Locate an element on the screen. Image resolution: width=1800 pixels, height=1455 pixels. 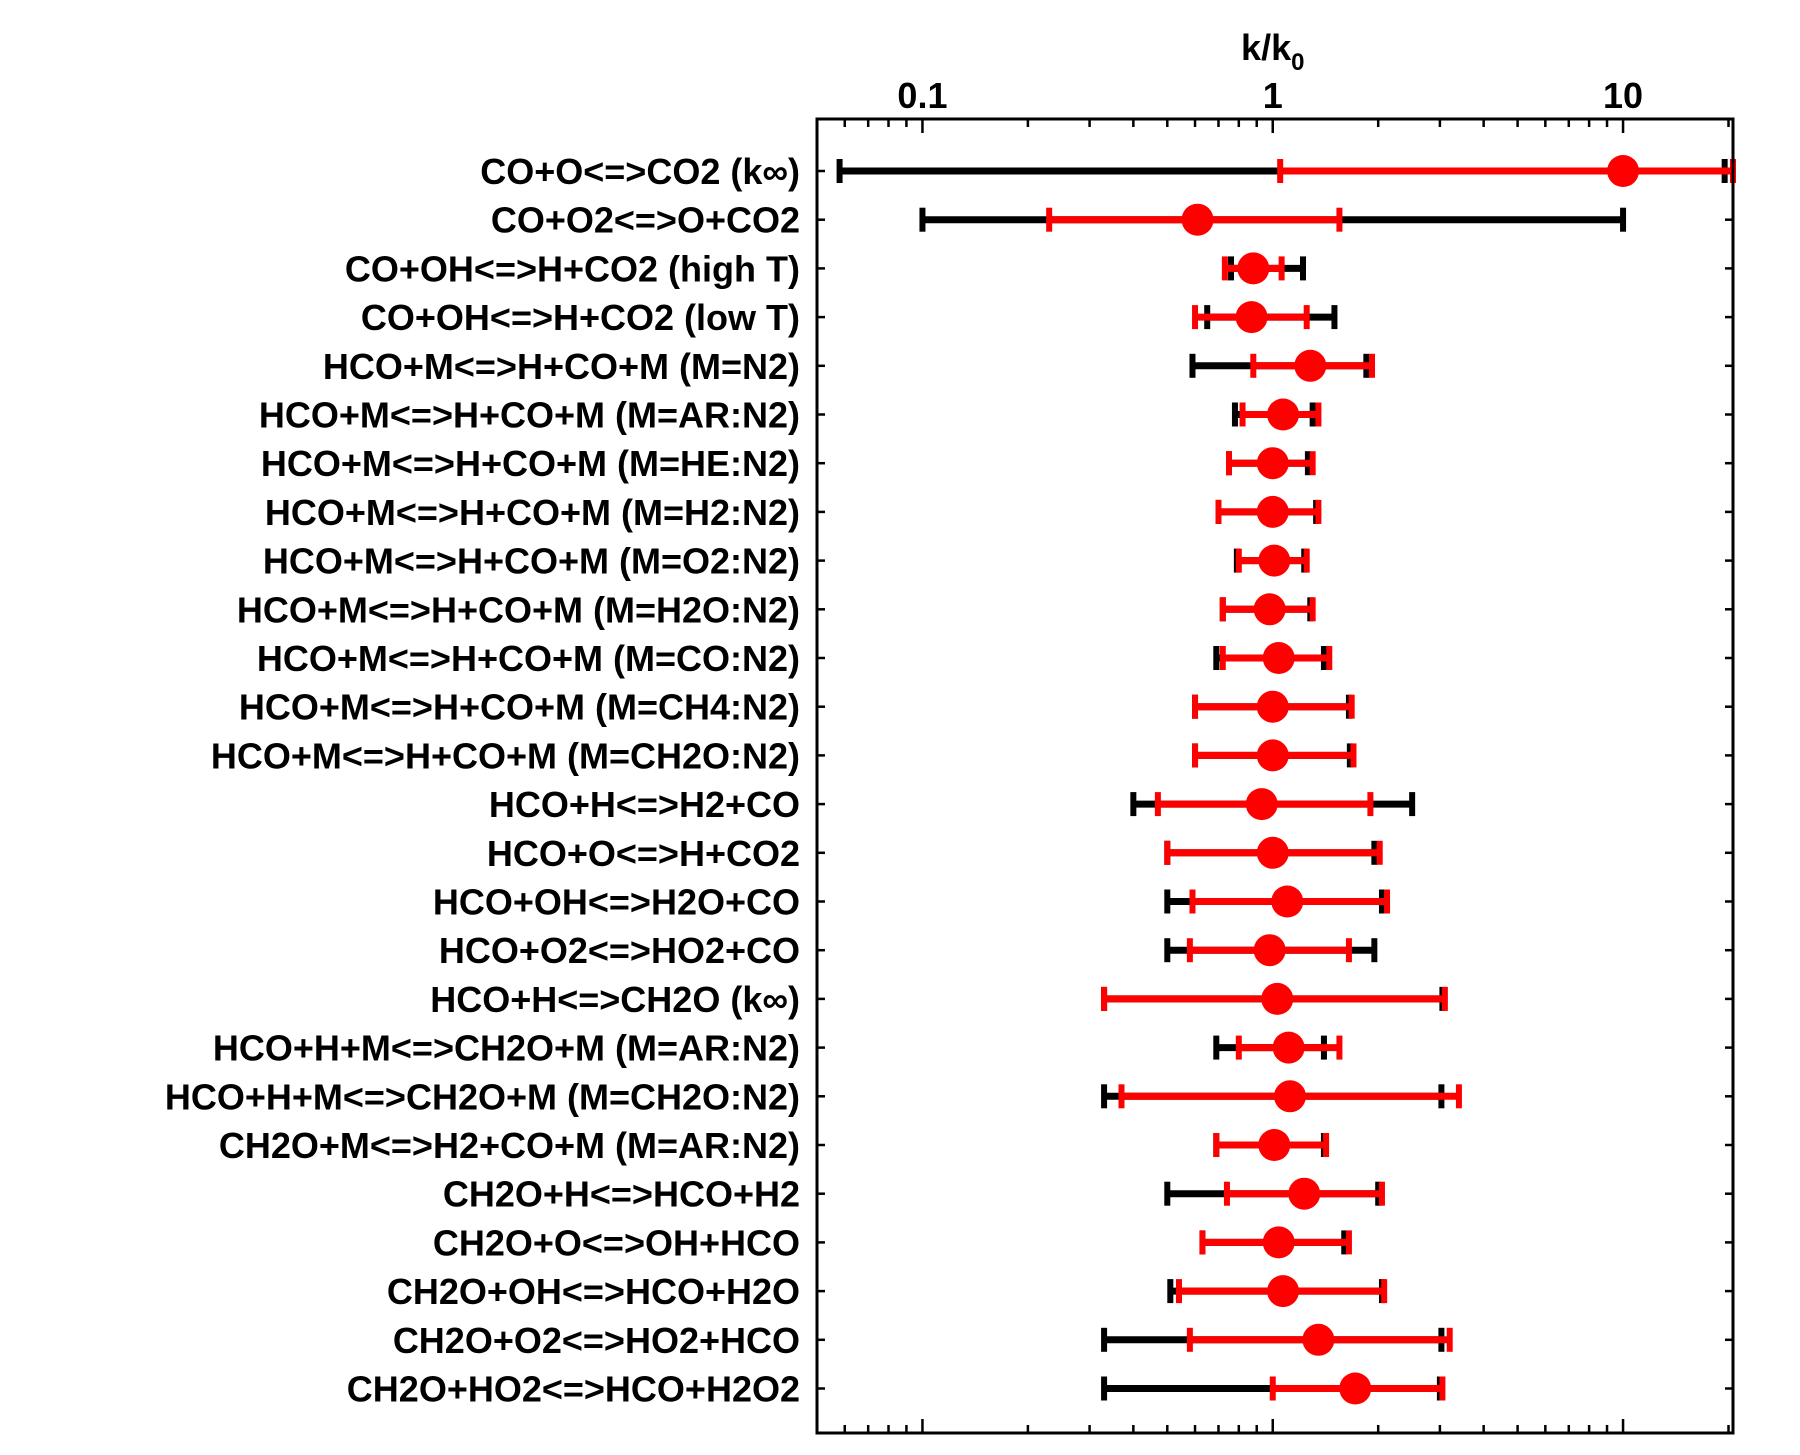
category-label: CH2O+OH<=>HCO+H2O is located at coordinates (593, 1291).